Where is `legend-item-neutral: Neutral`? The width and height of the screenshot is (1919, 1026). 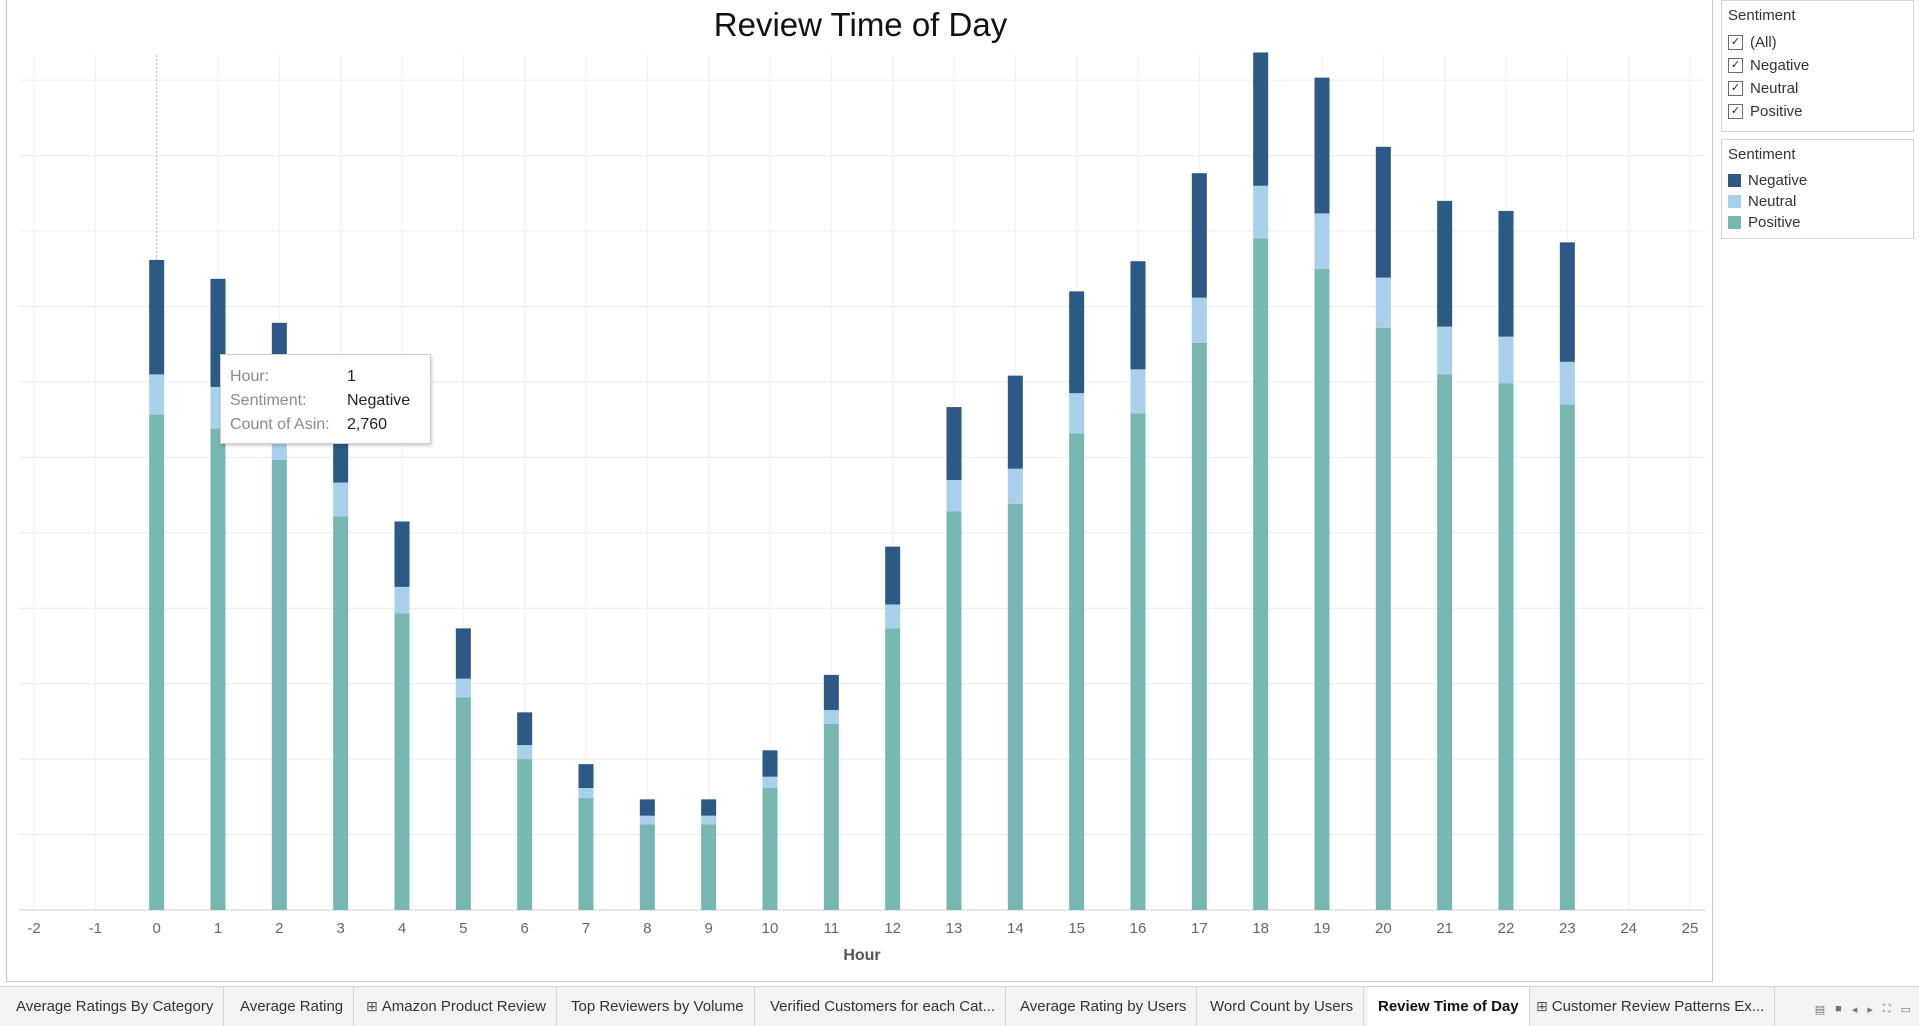 legend-item-neutral: Neutral is located at coordinates (1817, 201).